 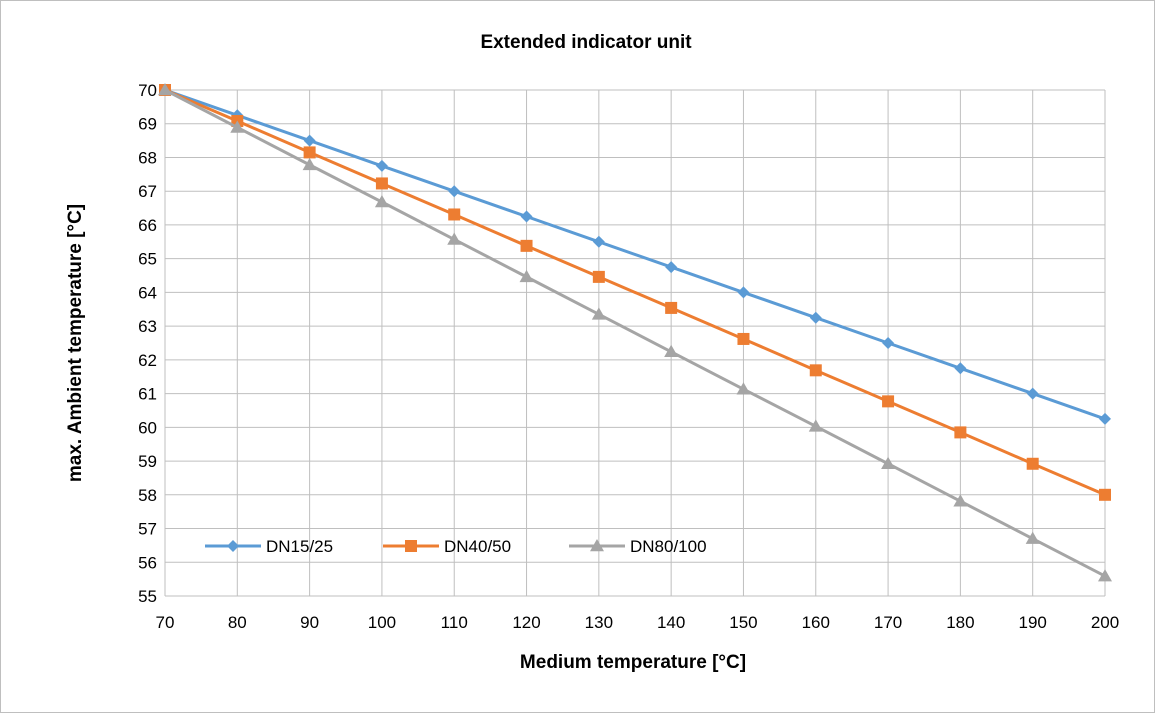 I want to click on x-tick-label: 110, so click(x=454, y=622).